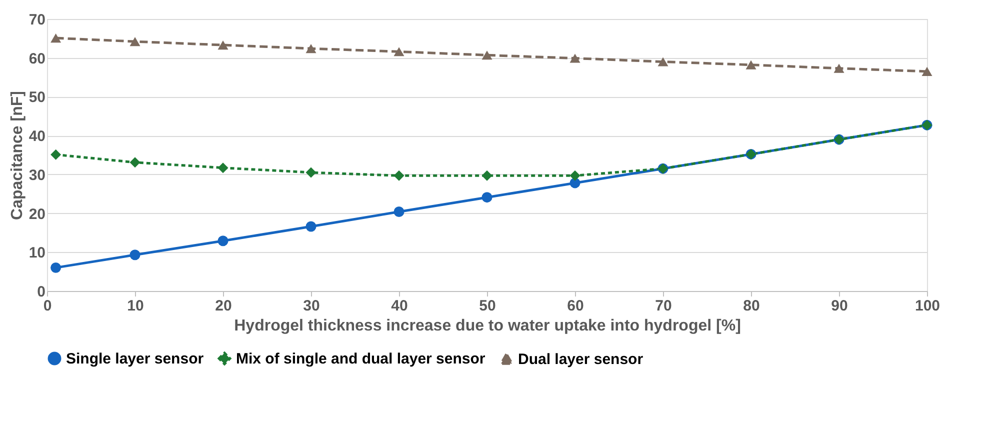  I want to click on y-tick-label: 0, so click(41, 292).